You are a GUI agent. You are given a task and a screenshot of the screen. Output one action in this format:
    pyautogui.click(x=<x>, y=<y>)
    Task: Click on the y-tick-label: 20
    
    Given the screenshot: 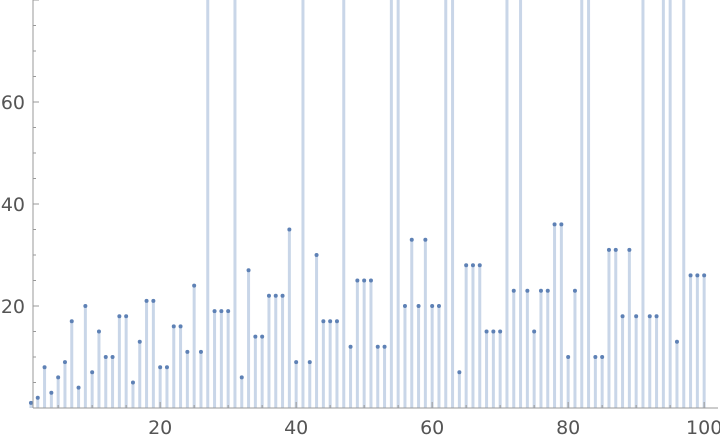 What is the action you would take?
    pyautogui.click(x=13, y=307)
    